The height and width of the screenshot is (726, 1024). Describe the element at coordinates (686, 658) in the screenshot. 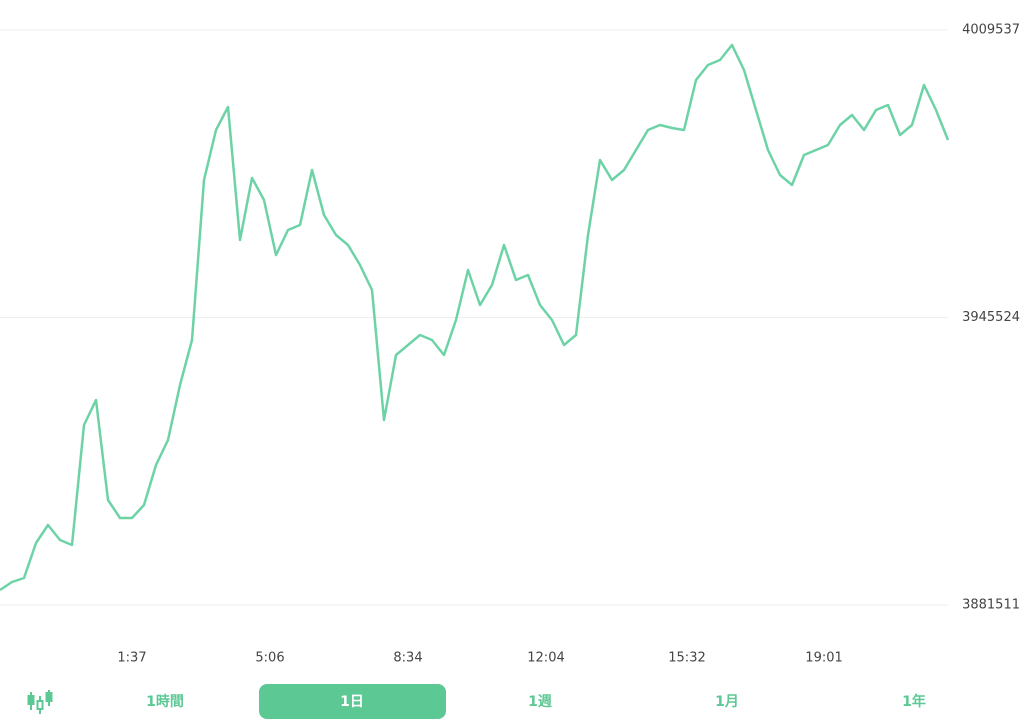

I see `x-tick-label: 15:32` at that location.